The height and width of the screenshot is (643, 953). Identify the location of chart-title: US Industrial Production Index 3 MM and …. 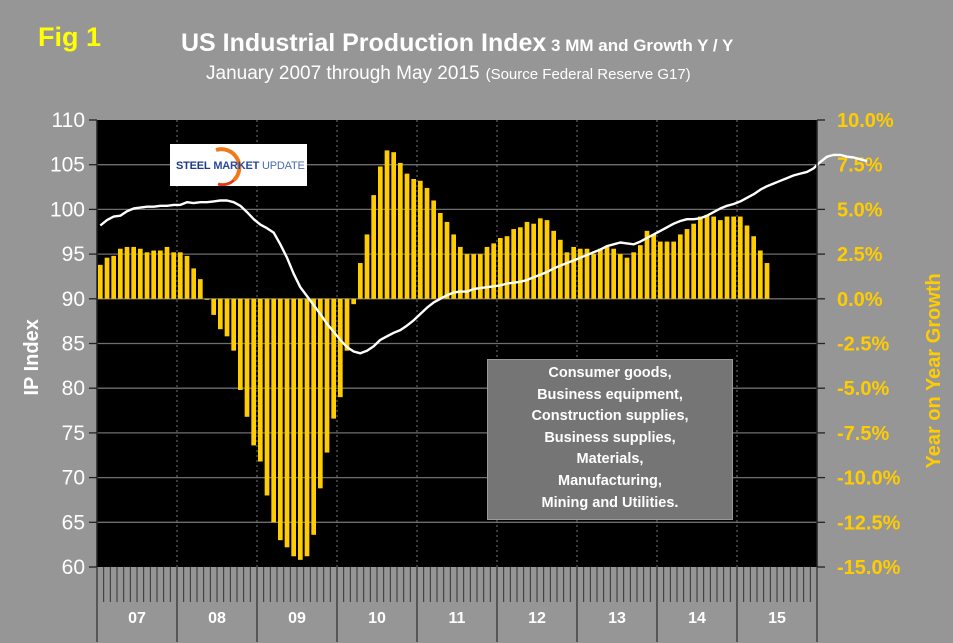
(457, 43).